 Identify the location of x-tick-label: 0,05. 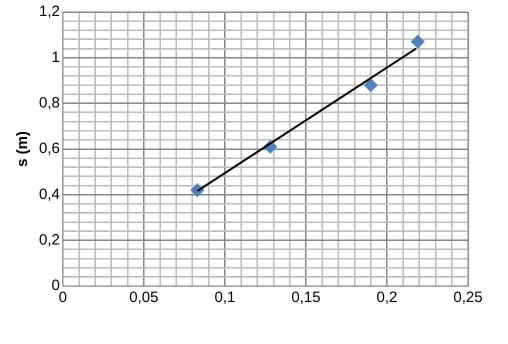
(143, 297).